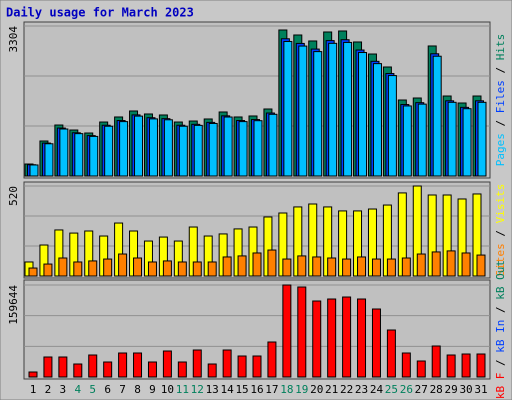 This screenshot has width=512, height=400. What do you see at coordinates (13, 196) in the screenshot?
I see `y-tick-label: 520` at bounding box center [13, 196].